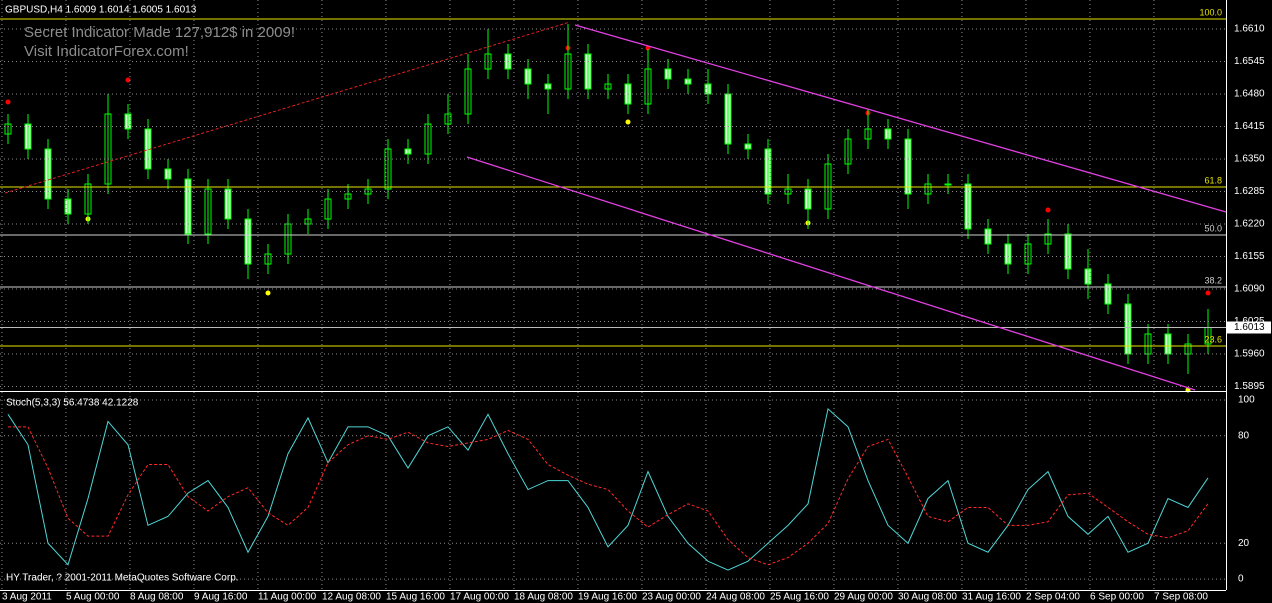 The image size is (1272, 603). I want to click on watermark: Secret Indicator Made 127,912$ in 2009!, so click(159, 32).